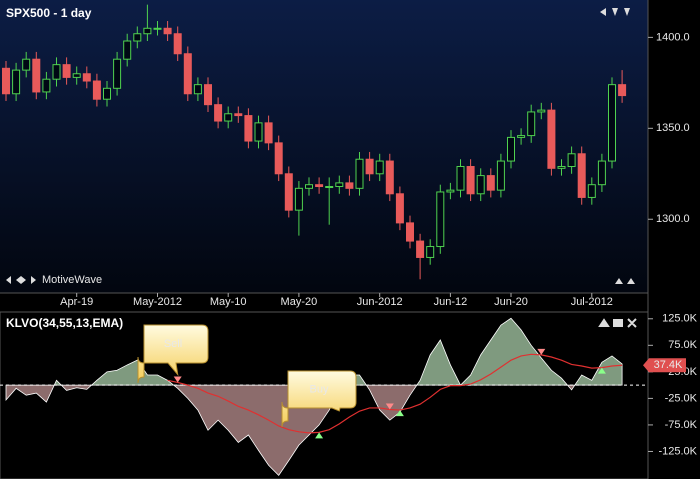 Image resolution: width=700 pixels, height=479 pixels. What do you see at coordinates (673, 219) in the screenshot?
I see `y-tick-label: 1300.0` at bounding box center [673, 219].